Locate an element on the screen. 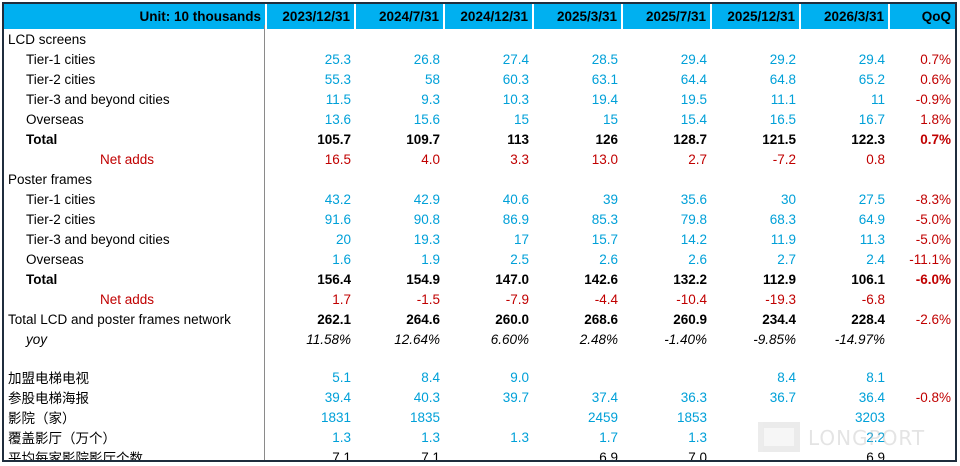 The height and width of the screenshot is (466, 960). value-cell: 8.1 is located at coordinates (875, 377).